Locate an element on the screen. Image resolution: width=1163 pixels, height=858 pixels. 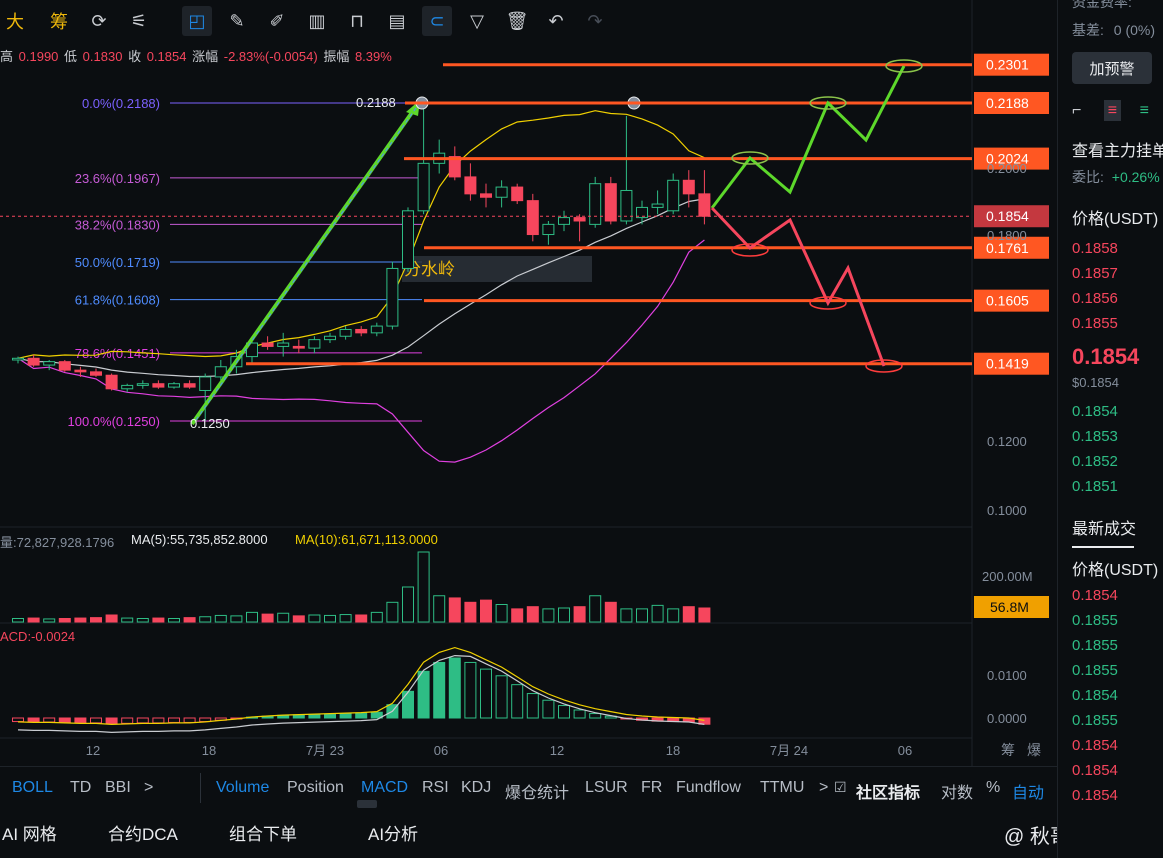
current-price-tag is located at coordinates (1011, 216).